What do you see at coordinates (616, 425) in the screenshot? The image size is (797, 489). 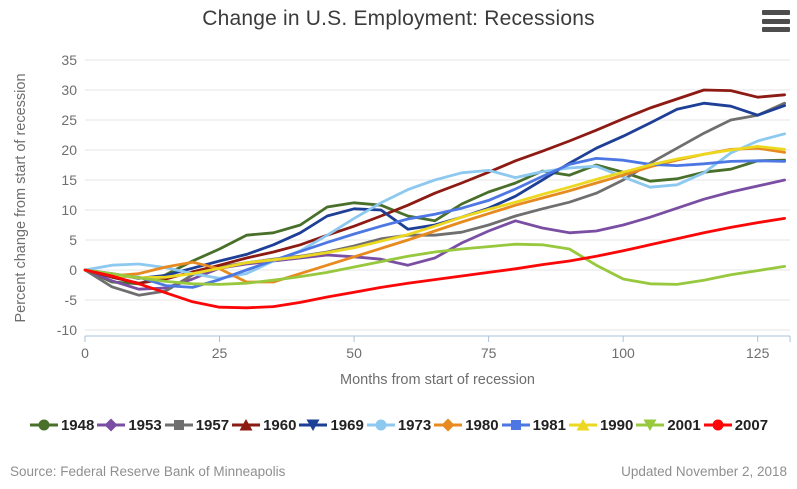 I see `legend-label: 1990` at bounding box center [616, 425].